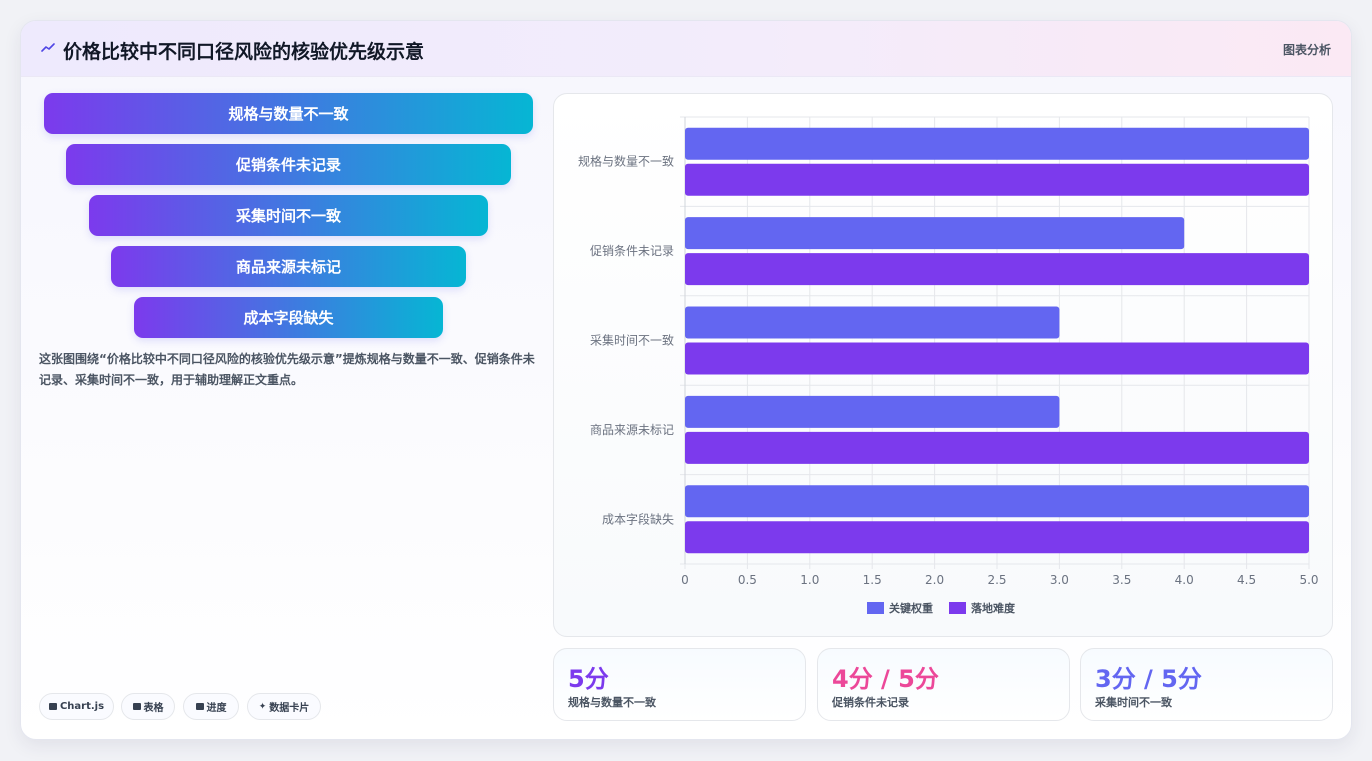 This screenshot has width=1372, height=761. Describe the element at coordinates (747, 580) in the screenshot. I see `x-tick-label: 0.5` at that location.